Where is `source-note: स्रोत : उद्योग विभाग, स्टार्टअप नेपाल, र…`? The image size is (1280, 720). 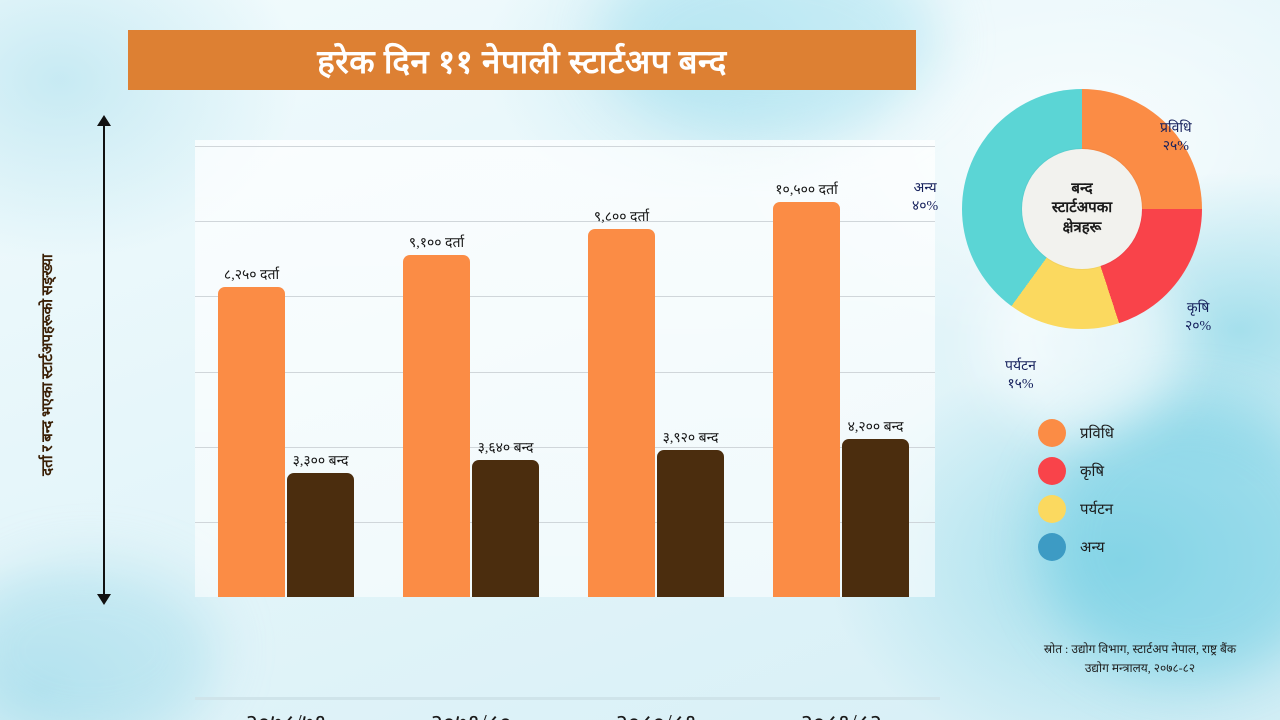
source-note: स्रोत : उद्योग विभाग, स्टार्टअप नेपाल, र… is located at coordinates (1140, 658).